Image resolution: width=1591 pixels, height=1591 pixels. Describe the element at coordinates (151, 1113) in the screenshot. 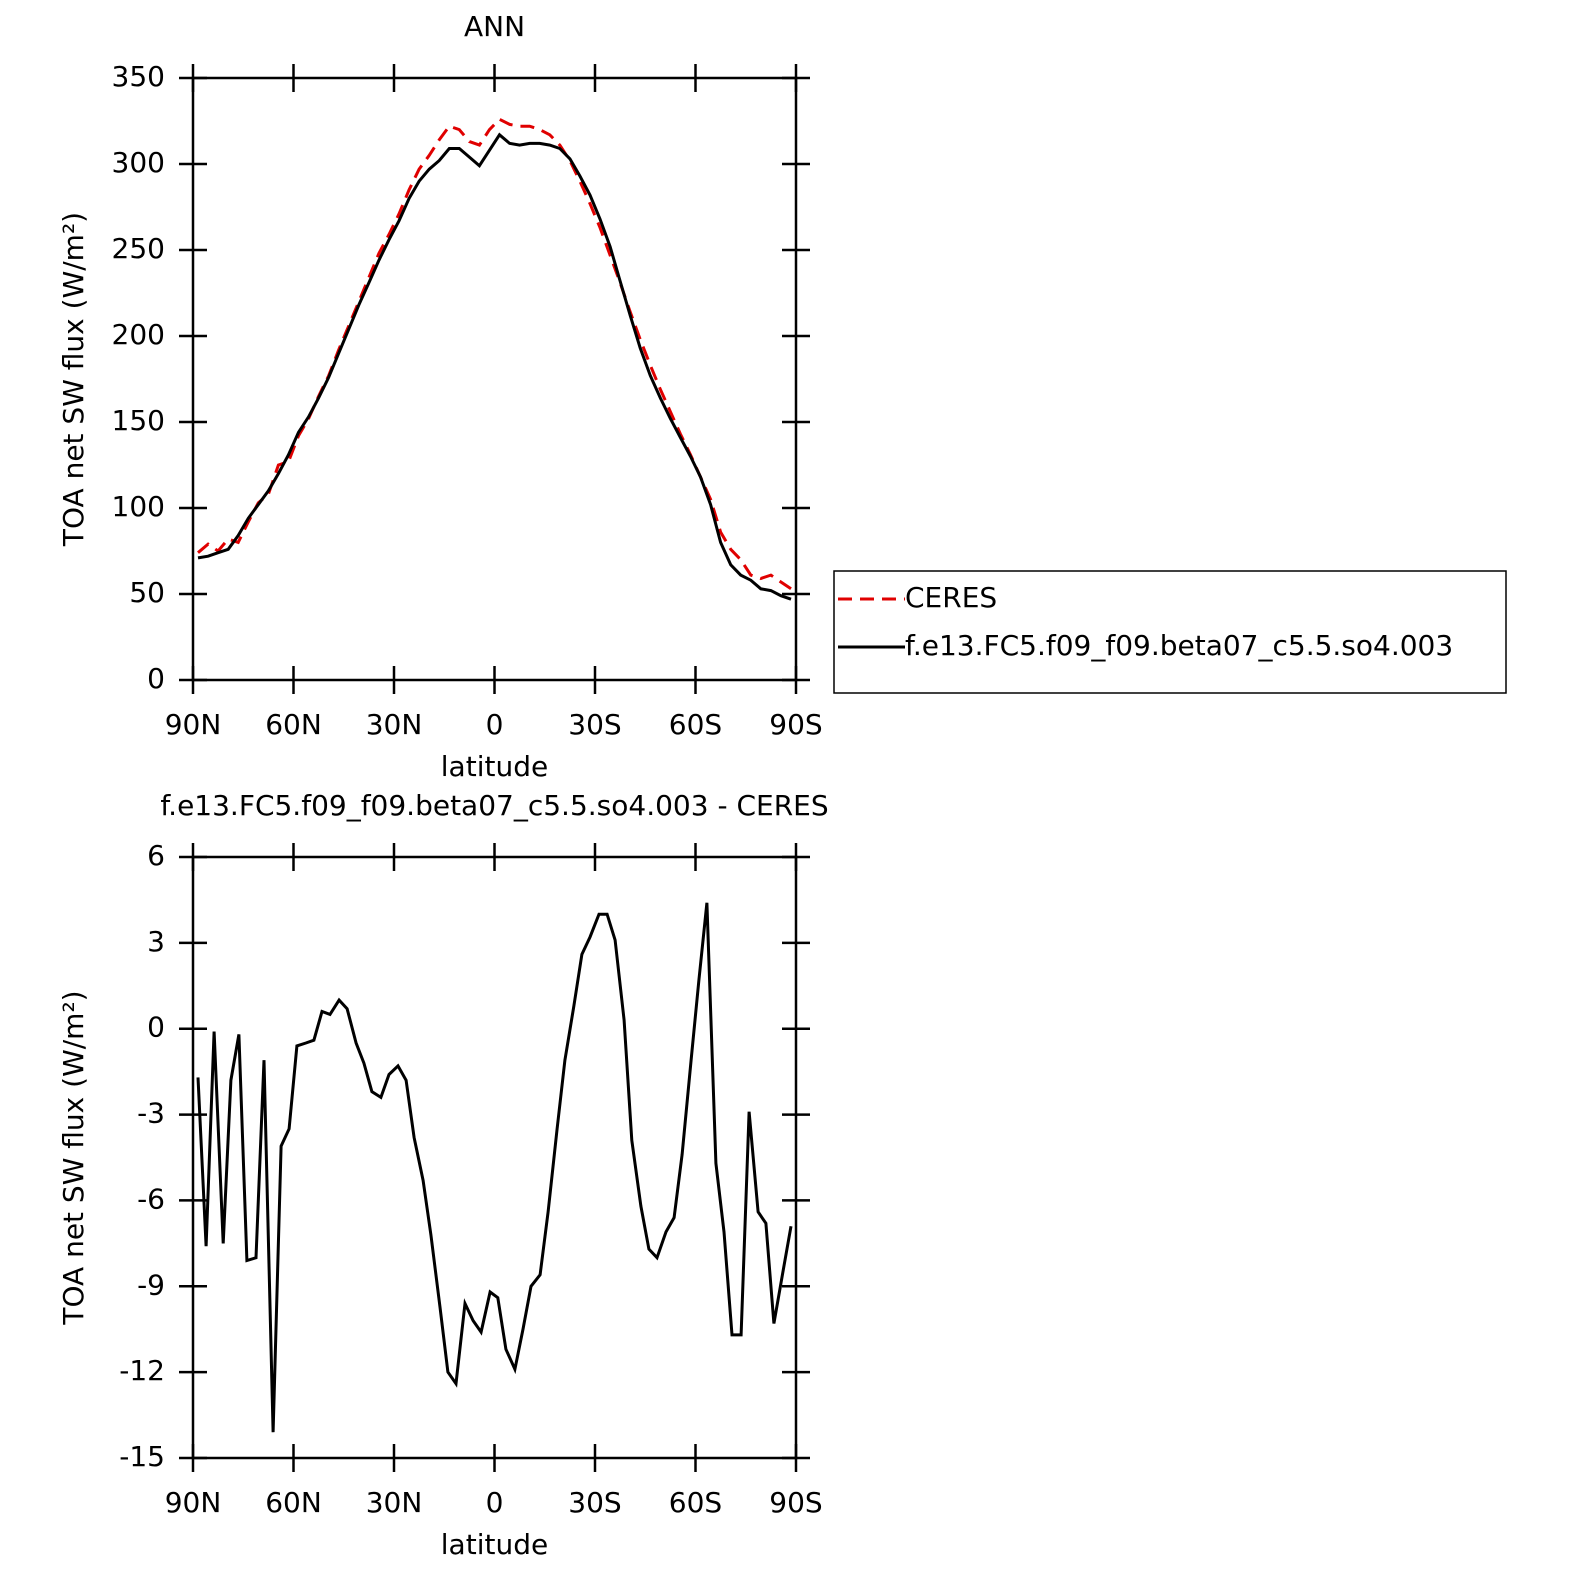

I see `y-tick-label: -3` at that location.